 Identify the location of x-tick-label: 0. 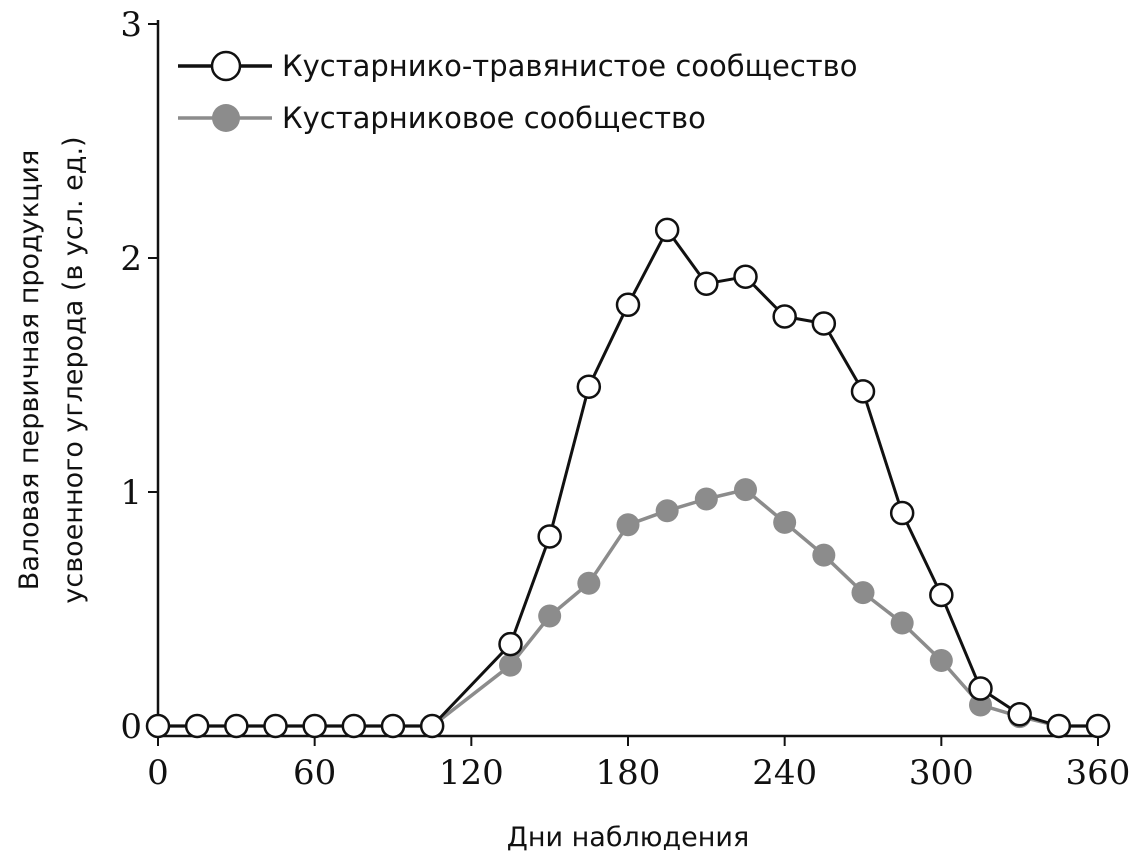
(158, 773).